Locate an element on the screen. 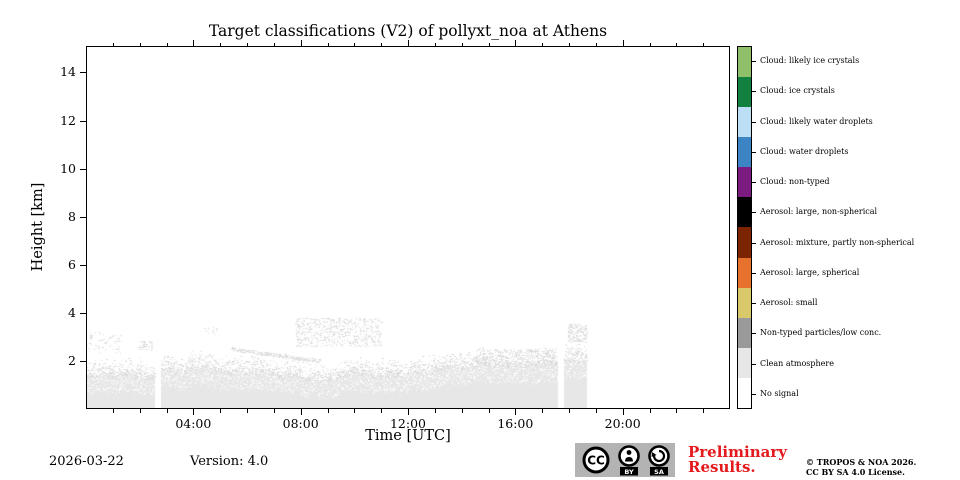  cc-by-sa-icon: CC BY SA is located at coordinates (625, 460).